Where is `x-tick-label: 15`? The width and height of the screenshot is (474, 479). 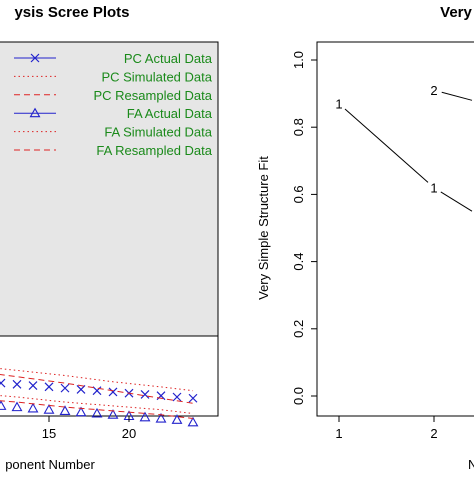
x-tick-label: 15 is located at coordinates (49, 433).